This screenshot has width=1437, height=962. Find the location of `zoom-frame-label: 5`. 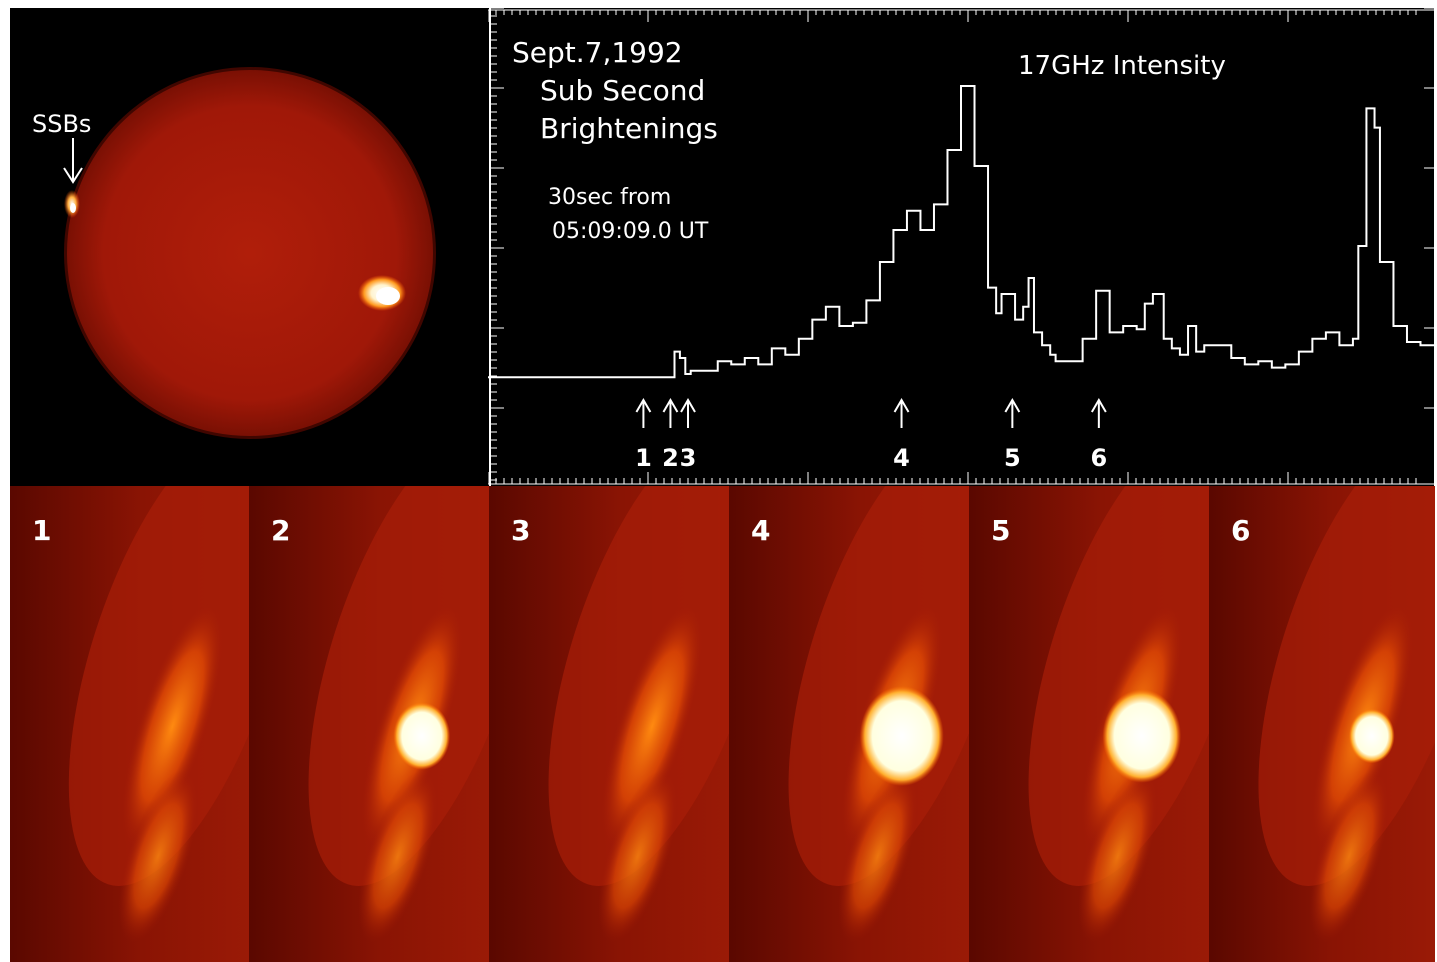

zoom-frame-label: 5 is located at coordinates (1001, 530).